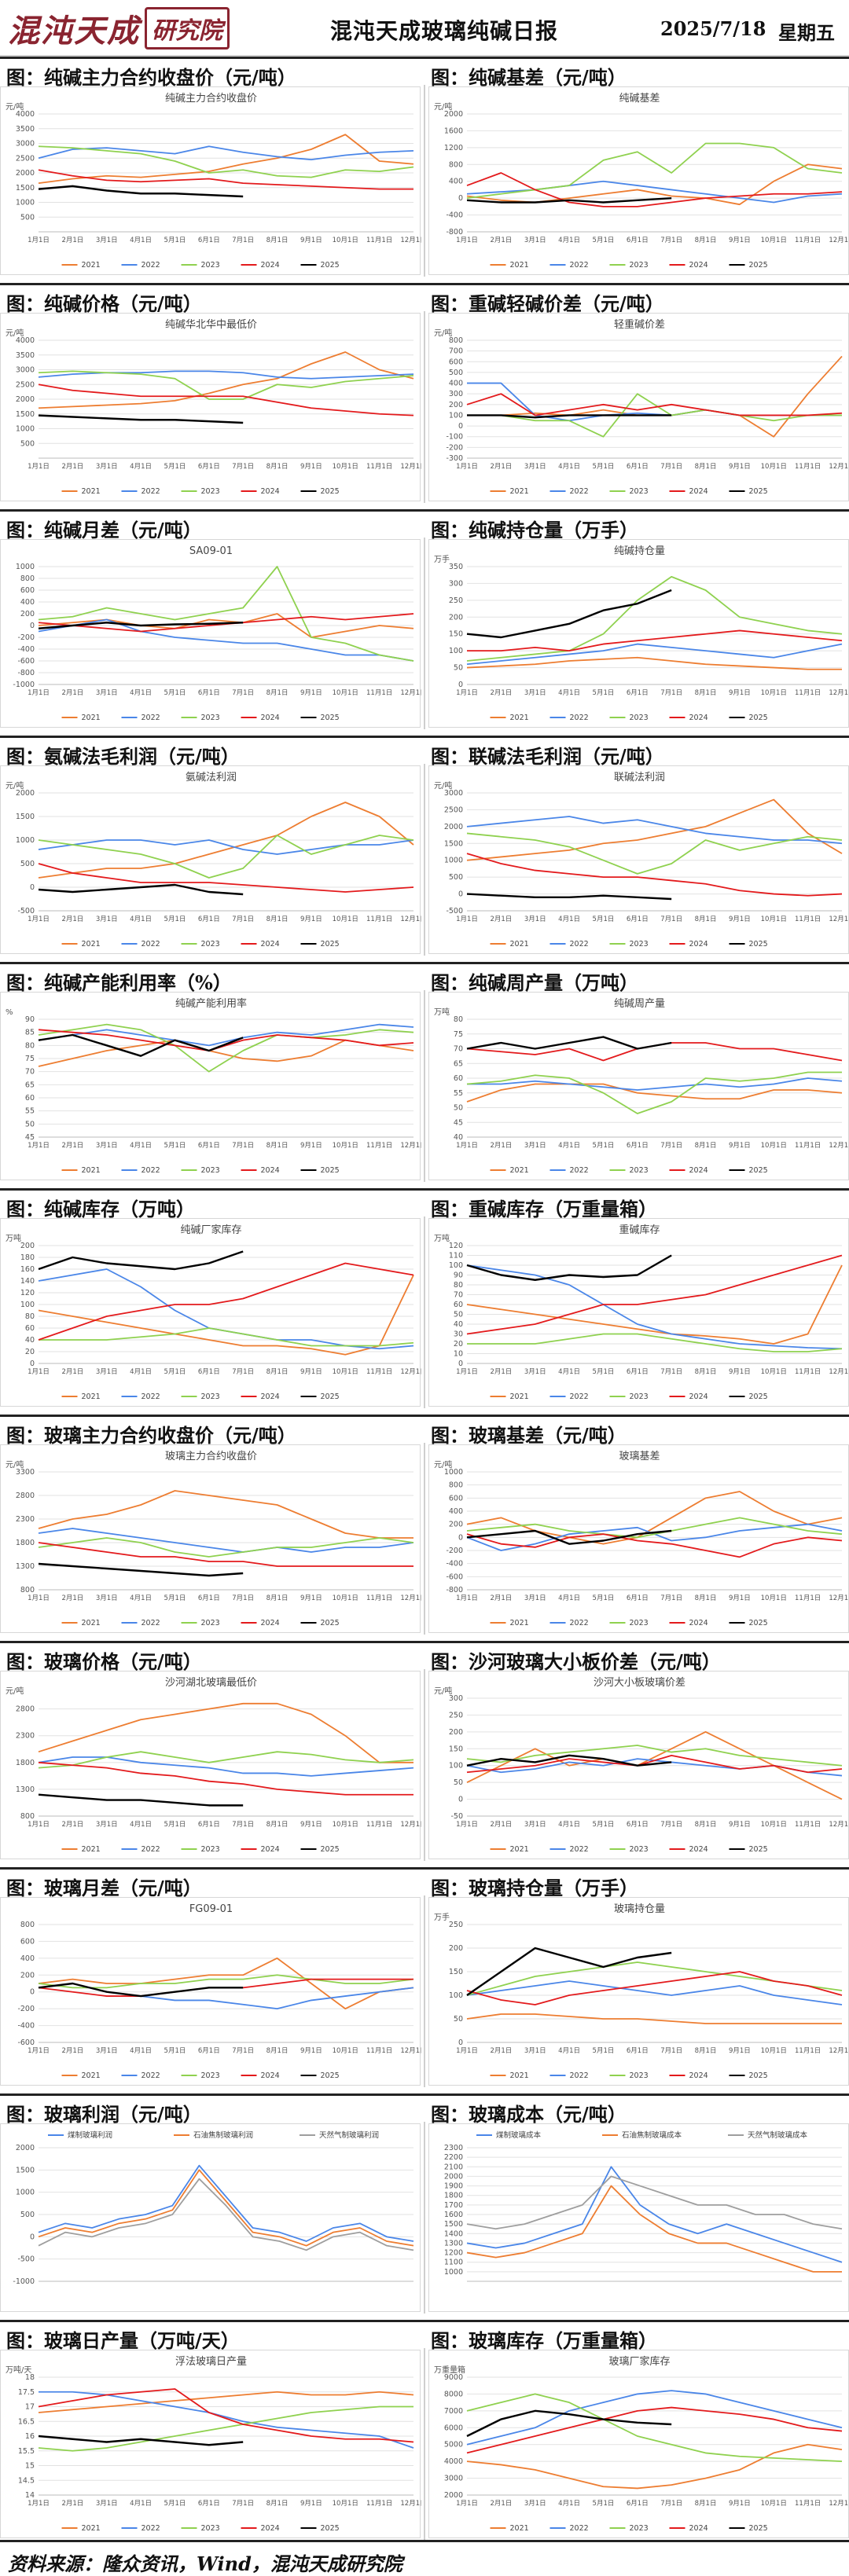 This screenshot has height=2576, width=849. Describe the element at coordinates (654, 2202) in the screenshot. I see `series-line-天然气制玻璃成本` at that location.